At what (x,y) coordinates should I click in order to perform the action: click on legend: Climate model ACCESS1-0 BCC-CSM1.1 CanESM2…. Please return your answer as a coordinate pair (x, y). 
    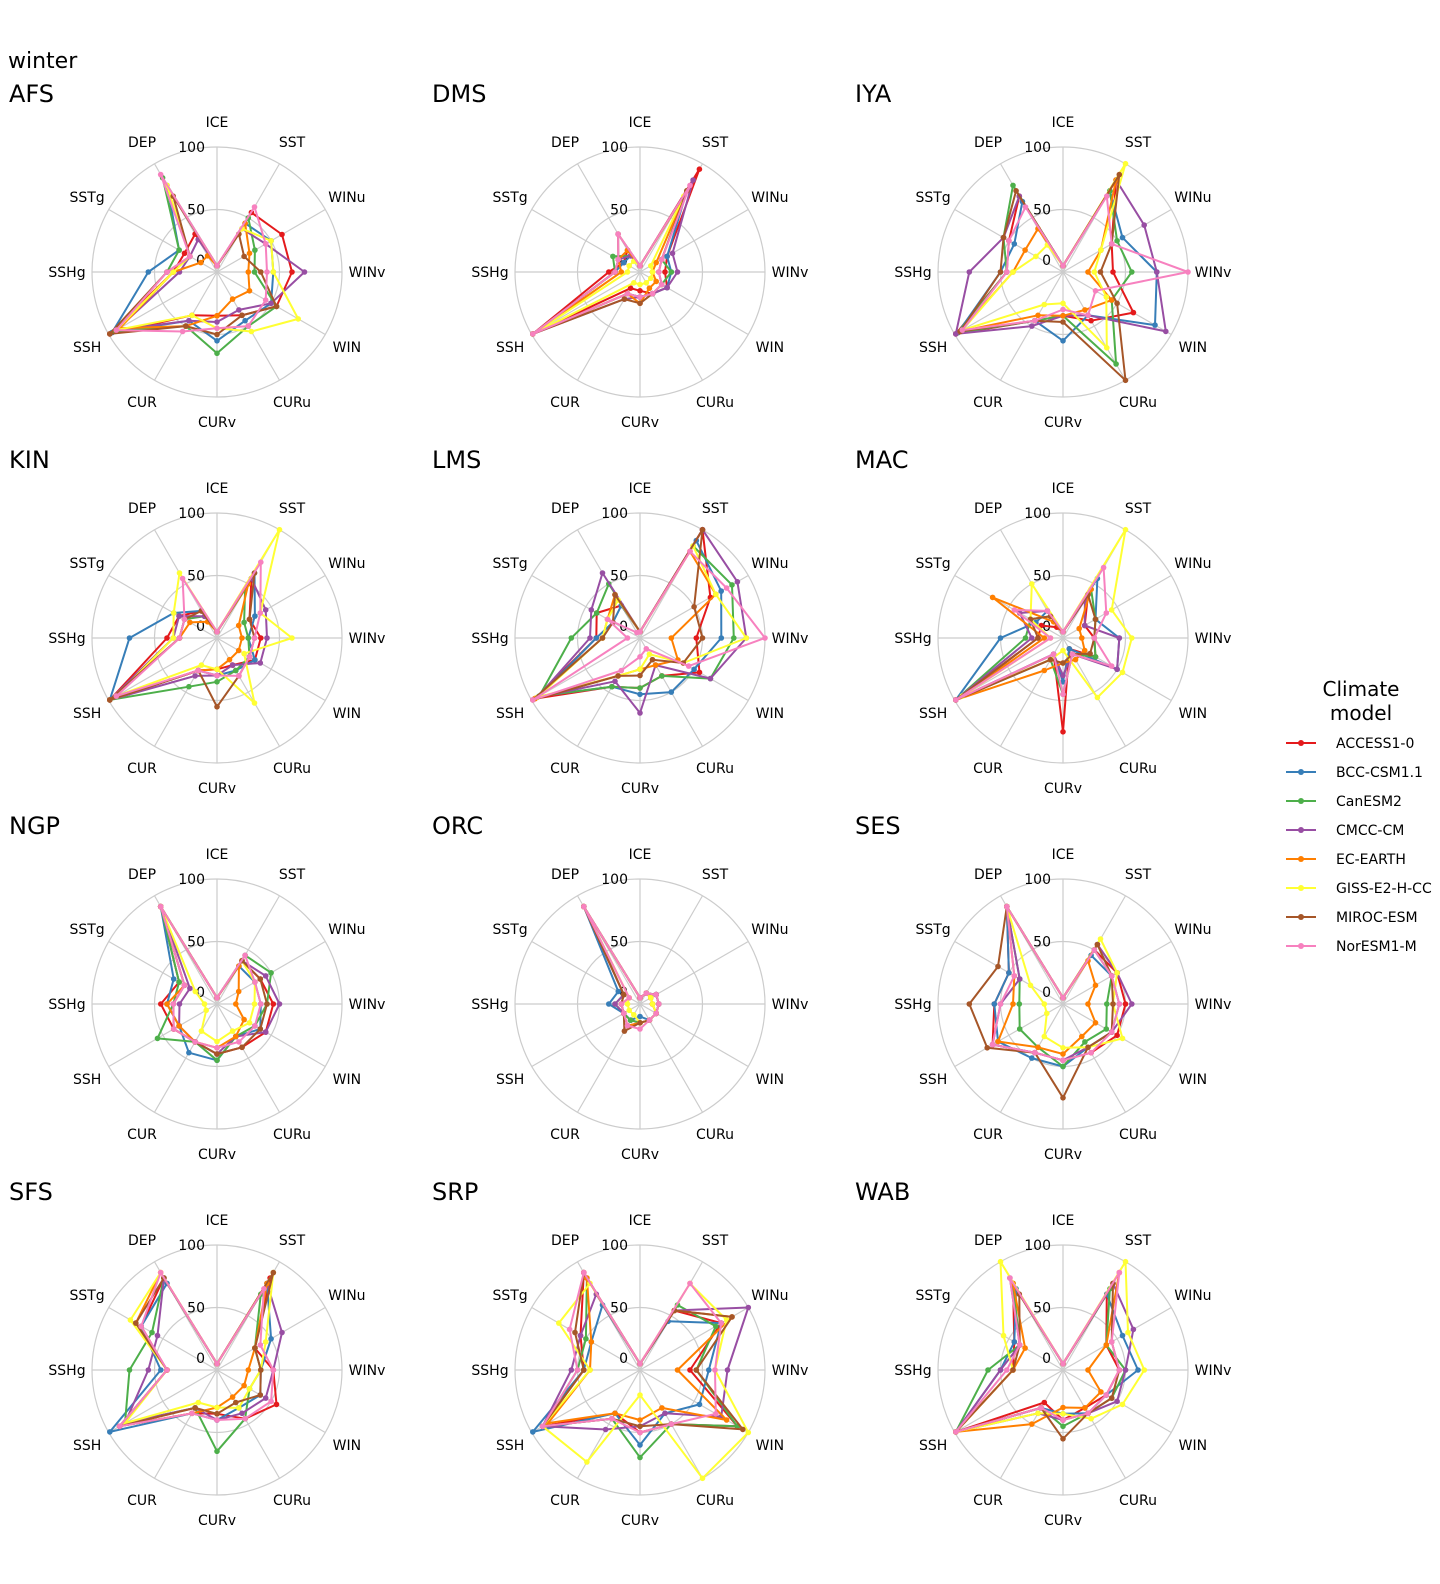
    Looking at the image, I should click on (1359, 816).